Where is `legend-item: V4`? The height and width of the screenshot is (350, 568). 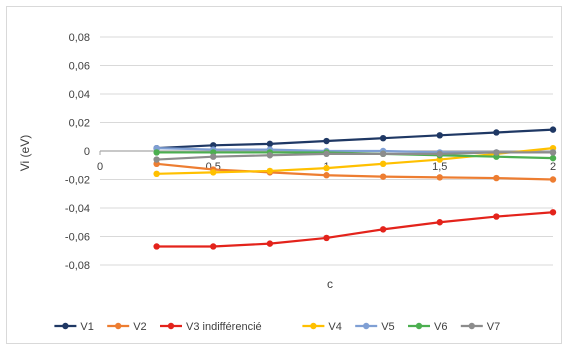
legend-item: V4 is located at coordinates (322, 327).